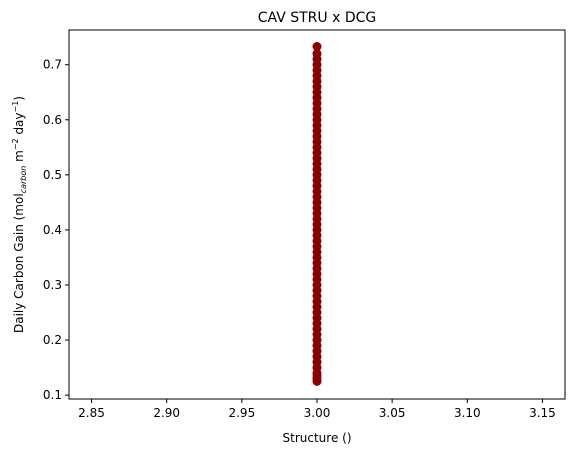 The width and height of the screenshot is (575, 453). I want to click on y-axis-label: Daily Carbon Gain (molcarbon m−2 day−1), so click(19, 214).